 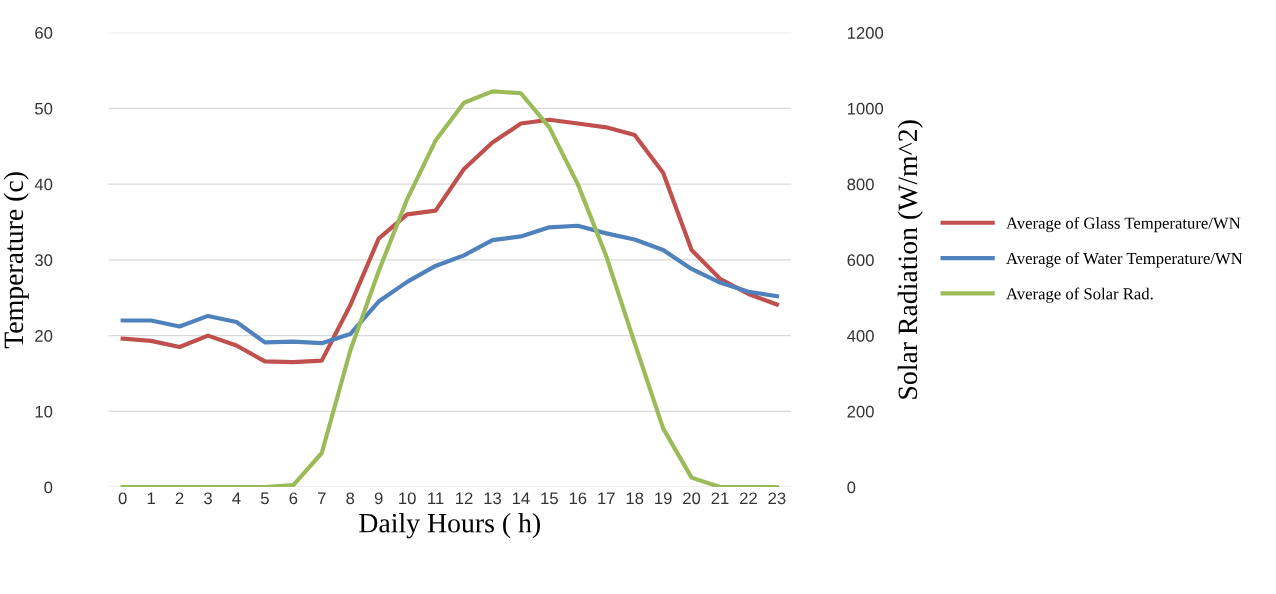 What do you see at coordinates (122, 498) in the screenshot?
I see `x-tick-label: 0` at bounding box center [122, 498].